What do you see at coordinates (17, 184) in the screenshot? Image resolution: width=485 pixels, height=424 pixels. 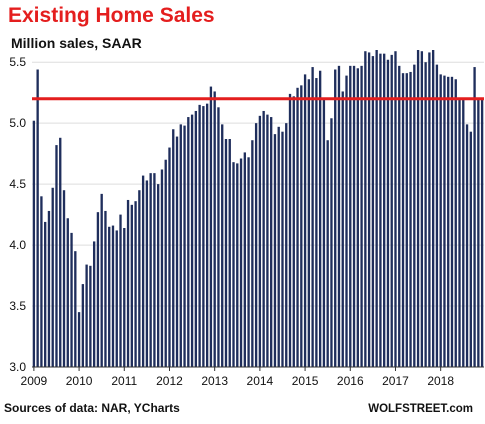 I see `y-tick-label: 4.5` at bounding box center [17, 184].